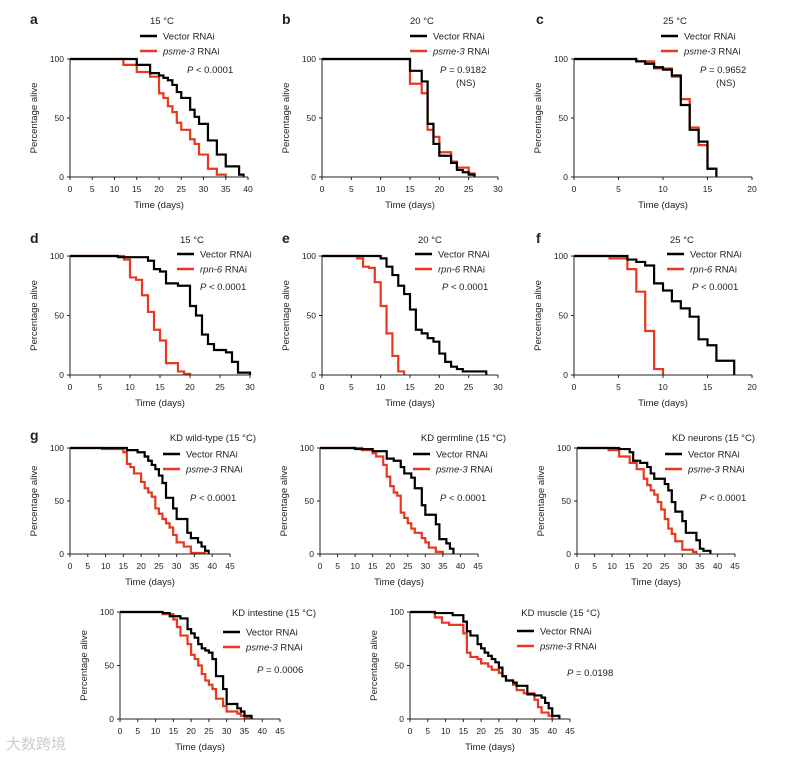 Image resolution: width=798 pixels, height=757 pixels. Describe the element at coordinates (675, 21) in the screenshot. I see `chart-title: 25 °C` at that location.